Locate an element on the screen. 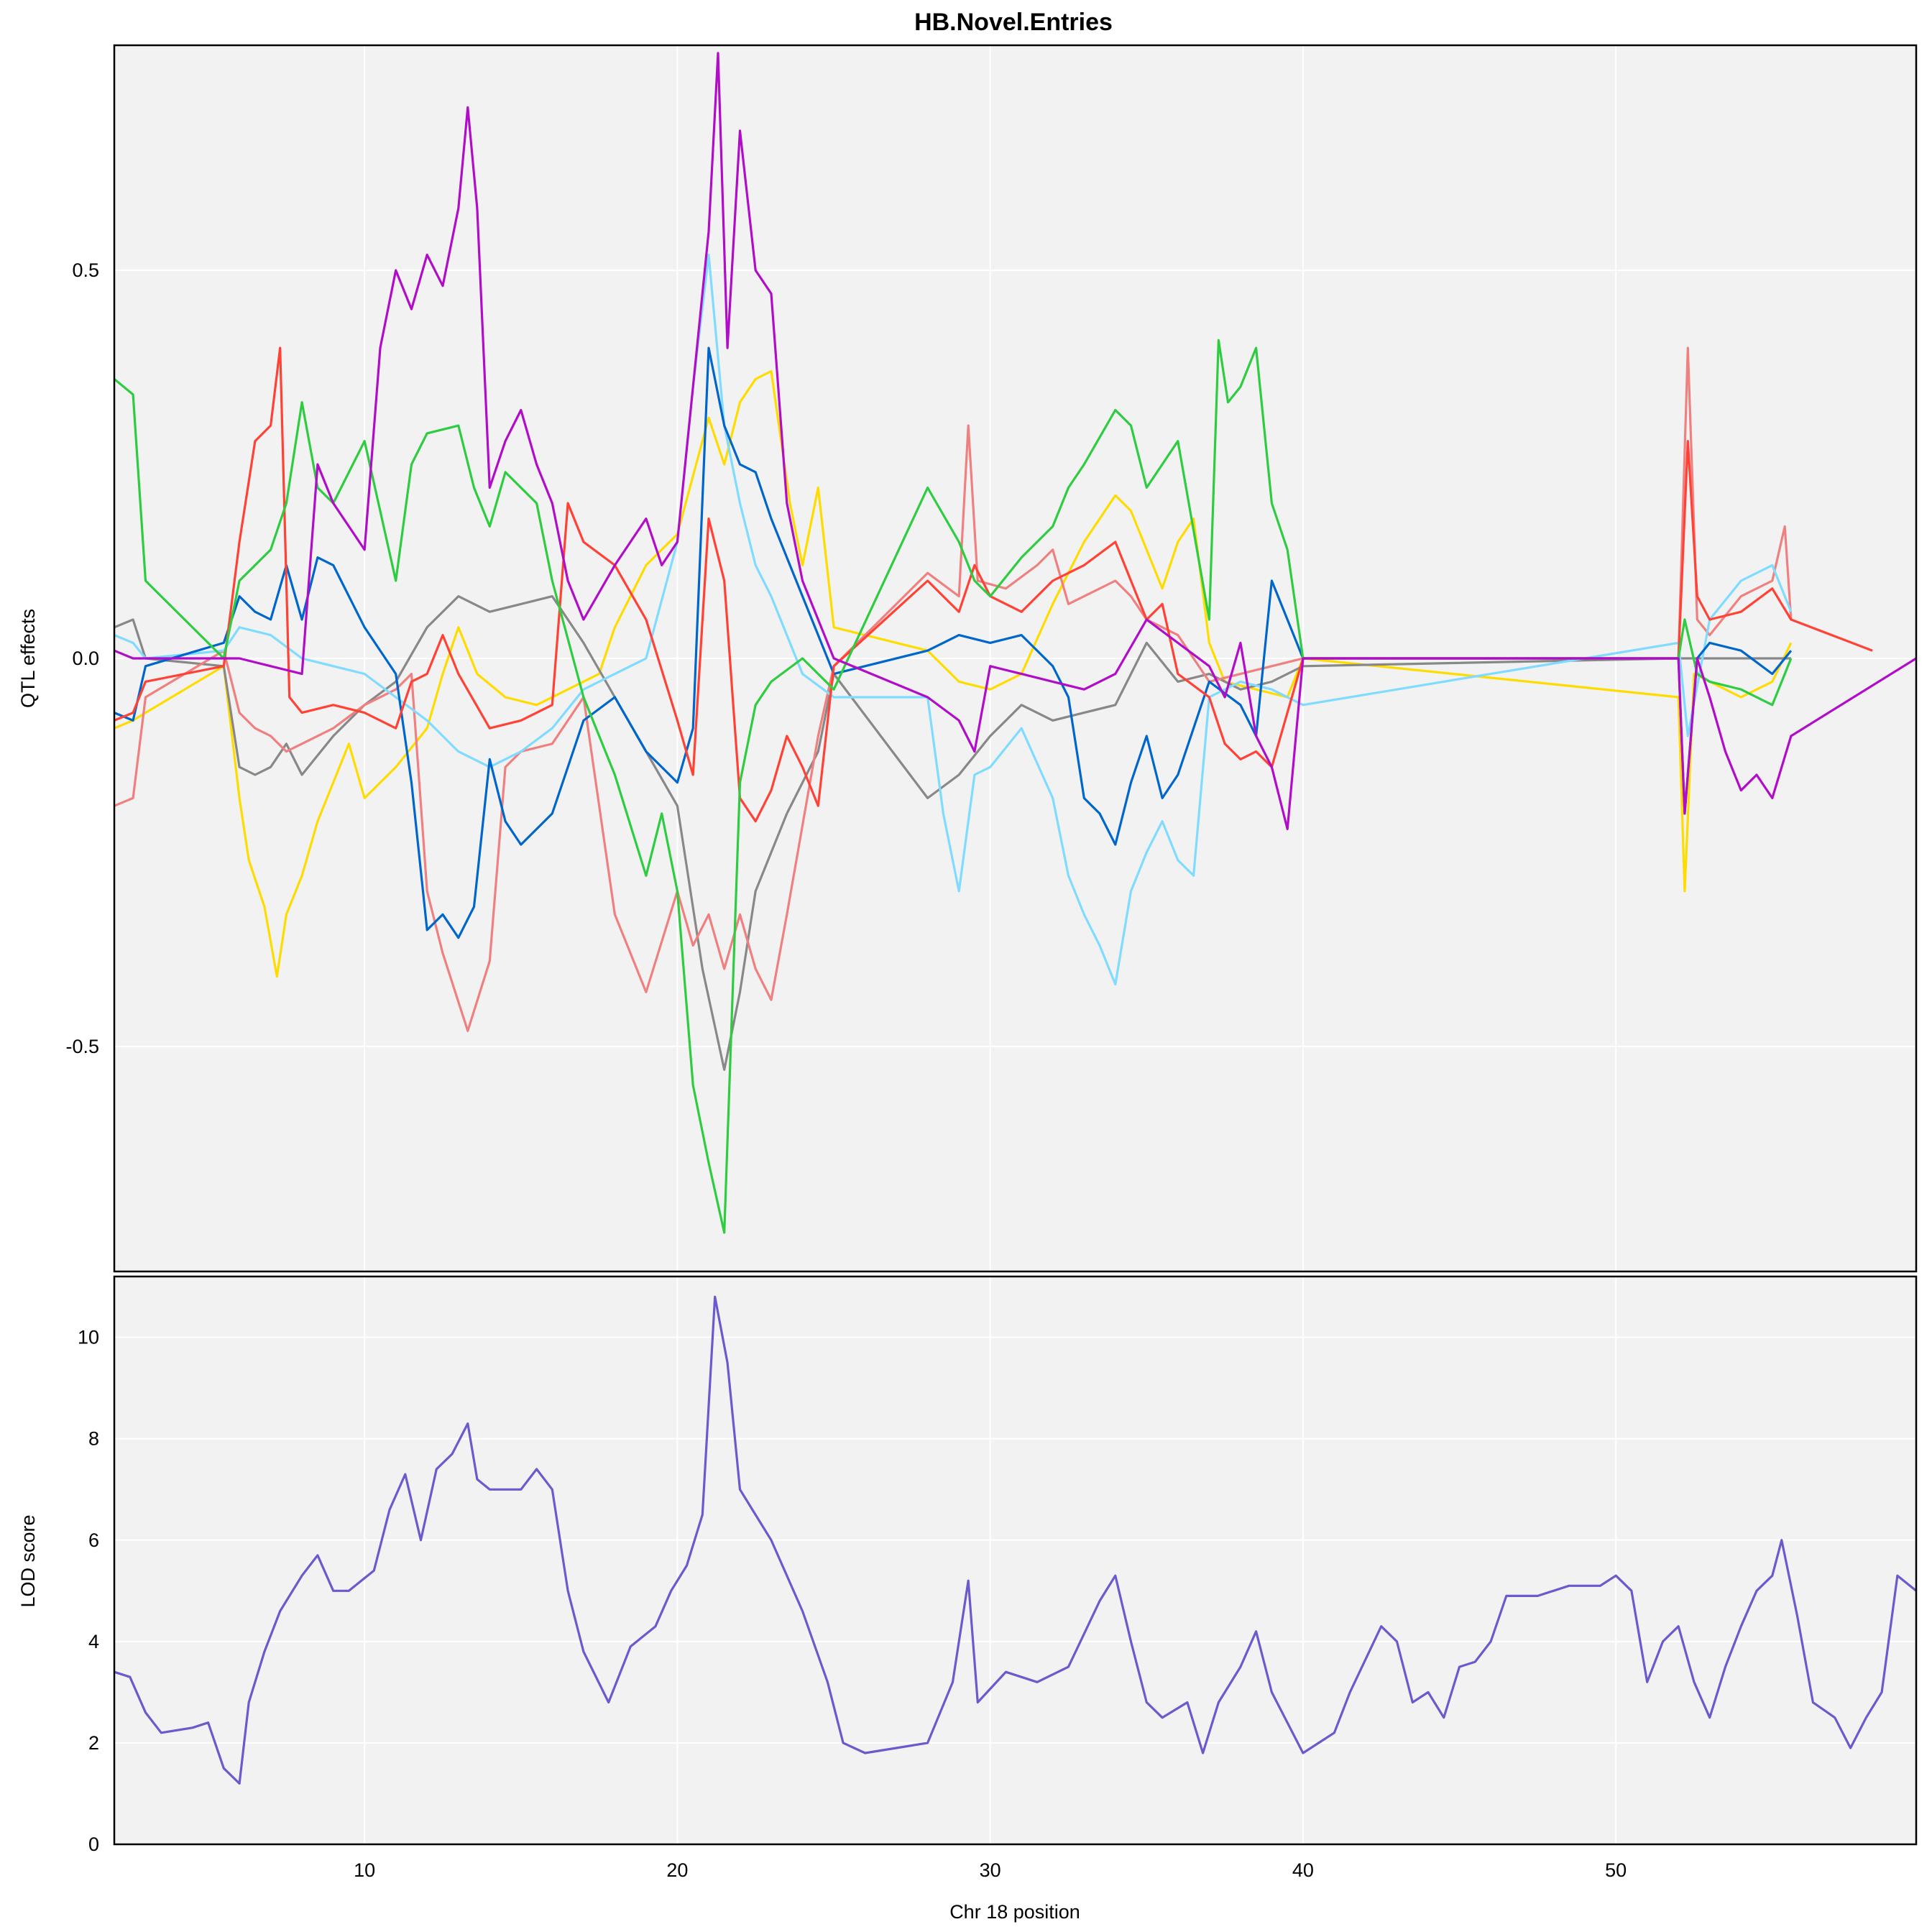 The height and width of the screenshot is (1932, 1932). x-tick-label: 20 is located at coordinates (677, 1870).